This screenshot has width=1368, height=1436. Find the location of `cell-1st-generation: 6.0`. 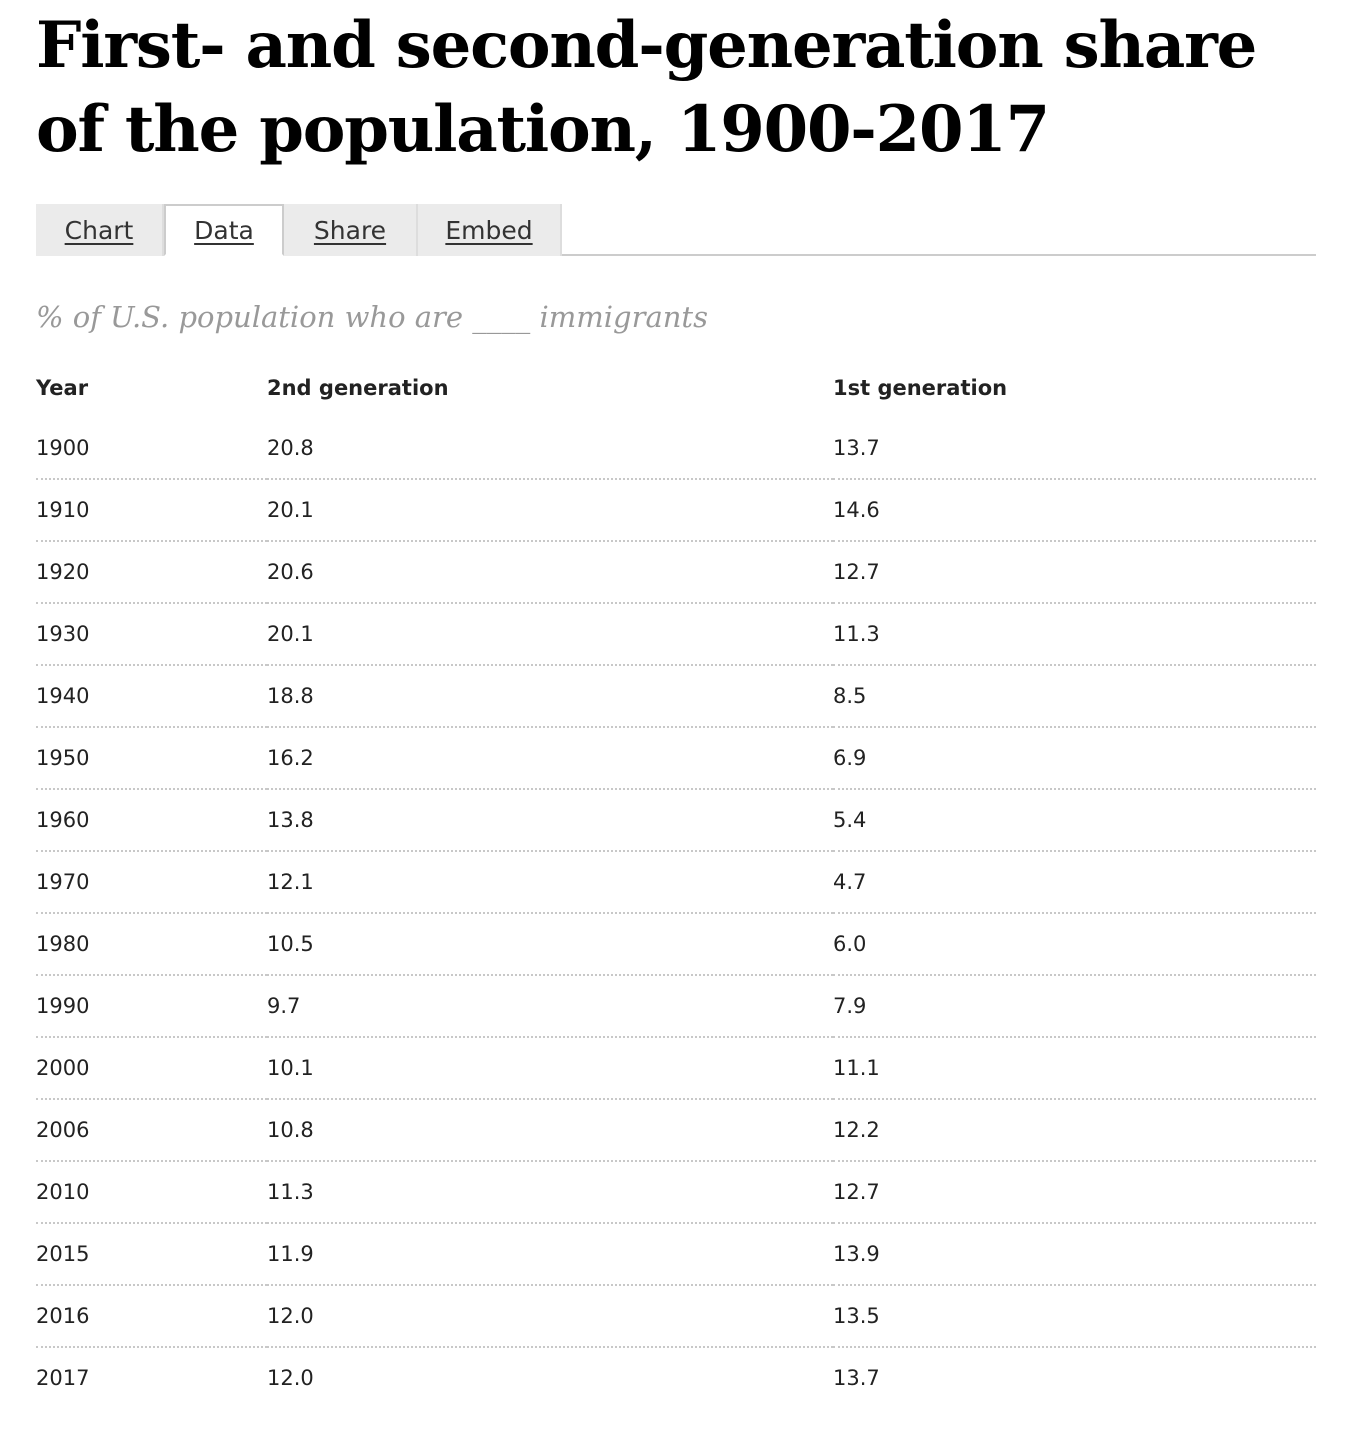

cell-1st-generation: 6.0 is located at coordinates (1074, 944).